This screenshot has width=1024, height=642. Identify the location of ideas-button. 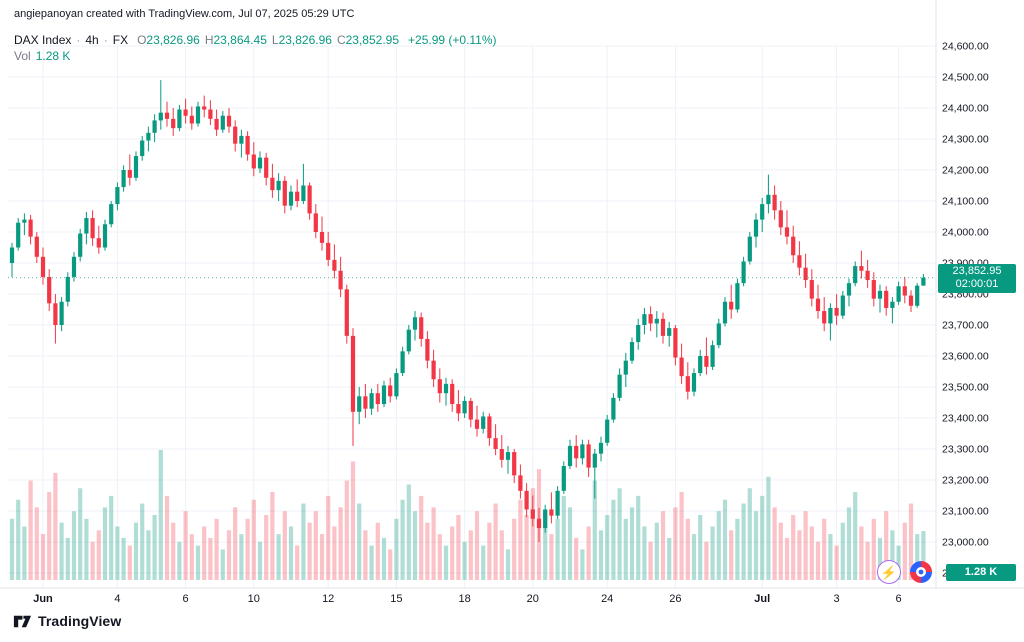
(921, 572).